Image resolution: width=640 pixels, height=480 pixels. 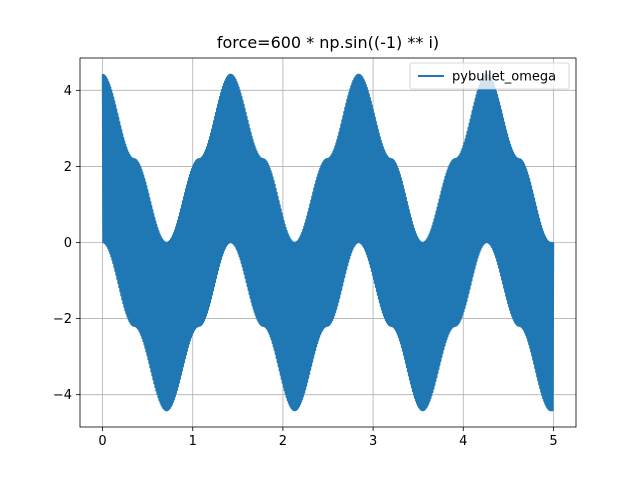 I want to click on legend: pybullet_omega, so click(x=489, y=76).